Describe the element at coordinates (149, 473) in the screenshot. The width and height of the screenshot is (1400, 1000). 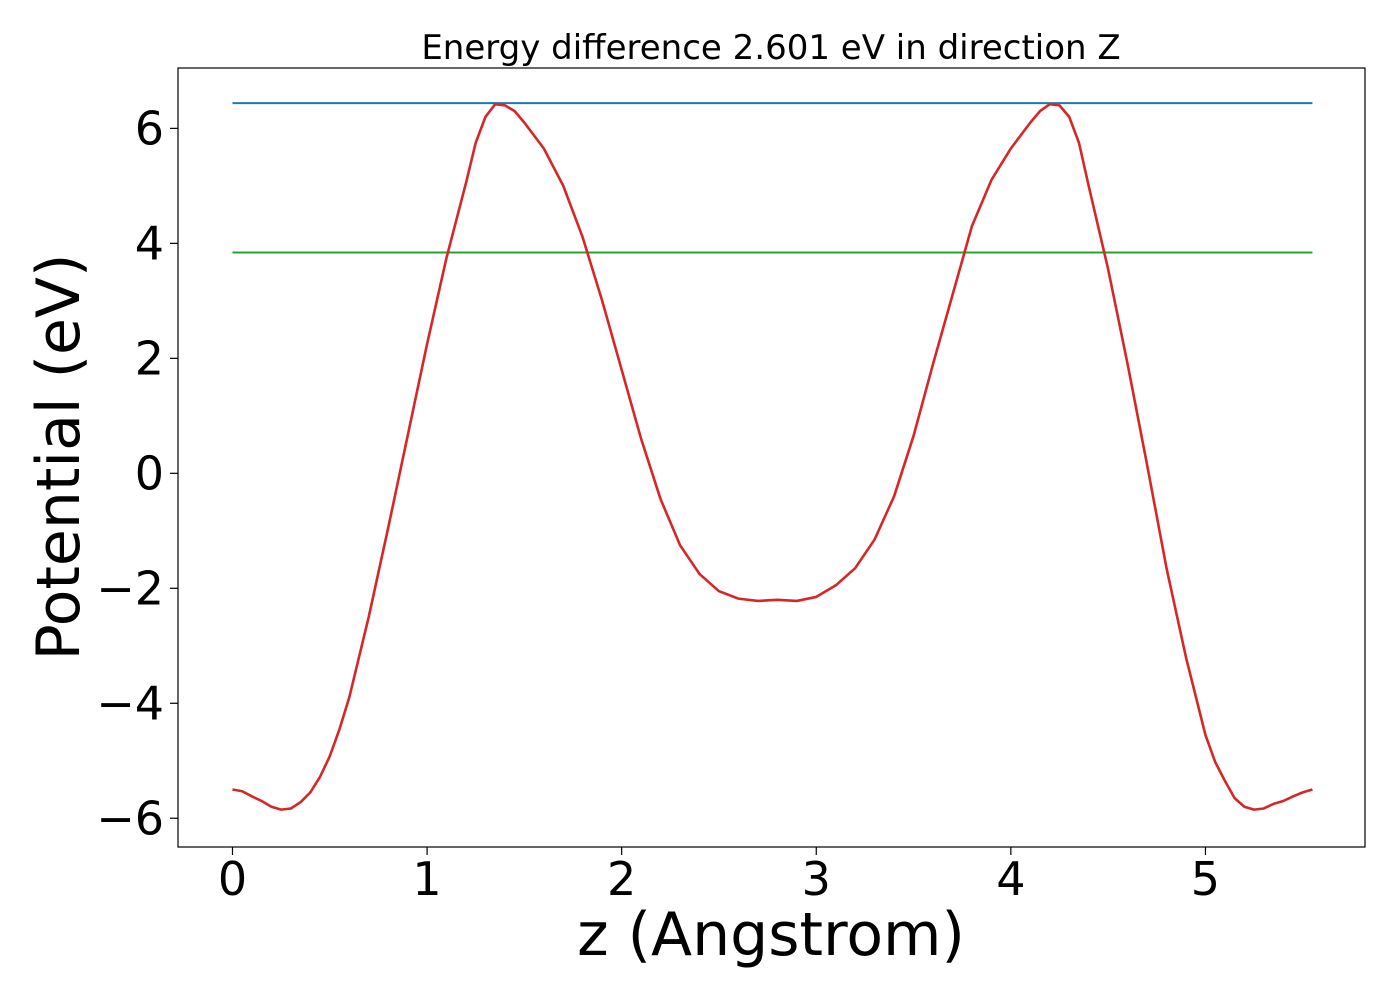
I see `y-tick-label: 0` at that location.